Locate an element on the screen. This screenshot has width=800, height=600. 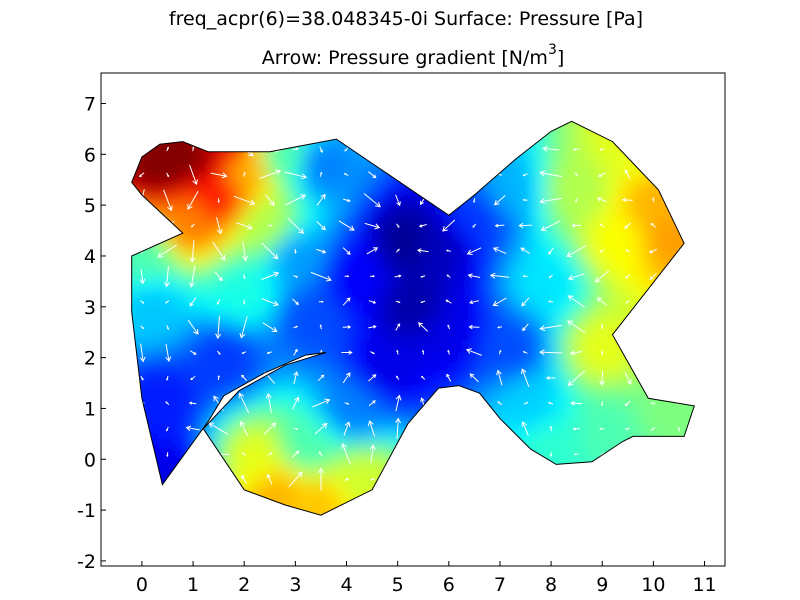
y-tick-label: -2 is located at coordinates (86, 562).